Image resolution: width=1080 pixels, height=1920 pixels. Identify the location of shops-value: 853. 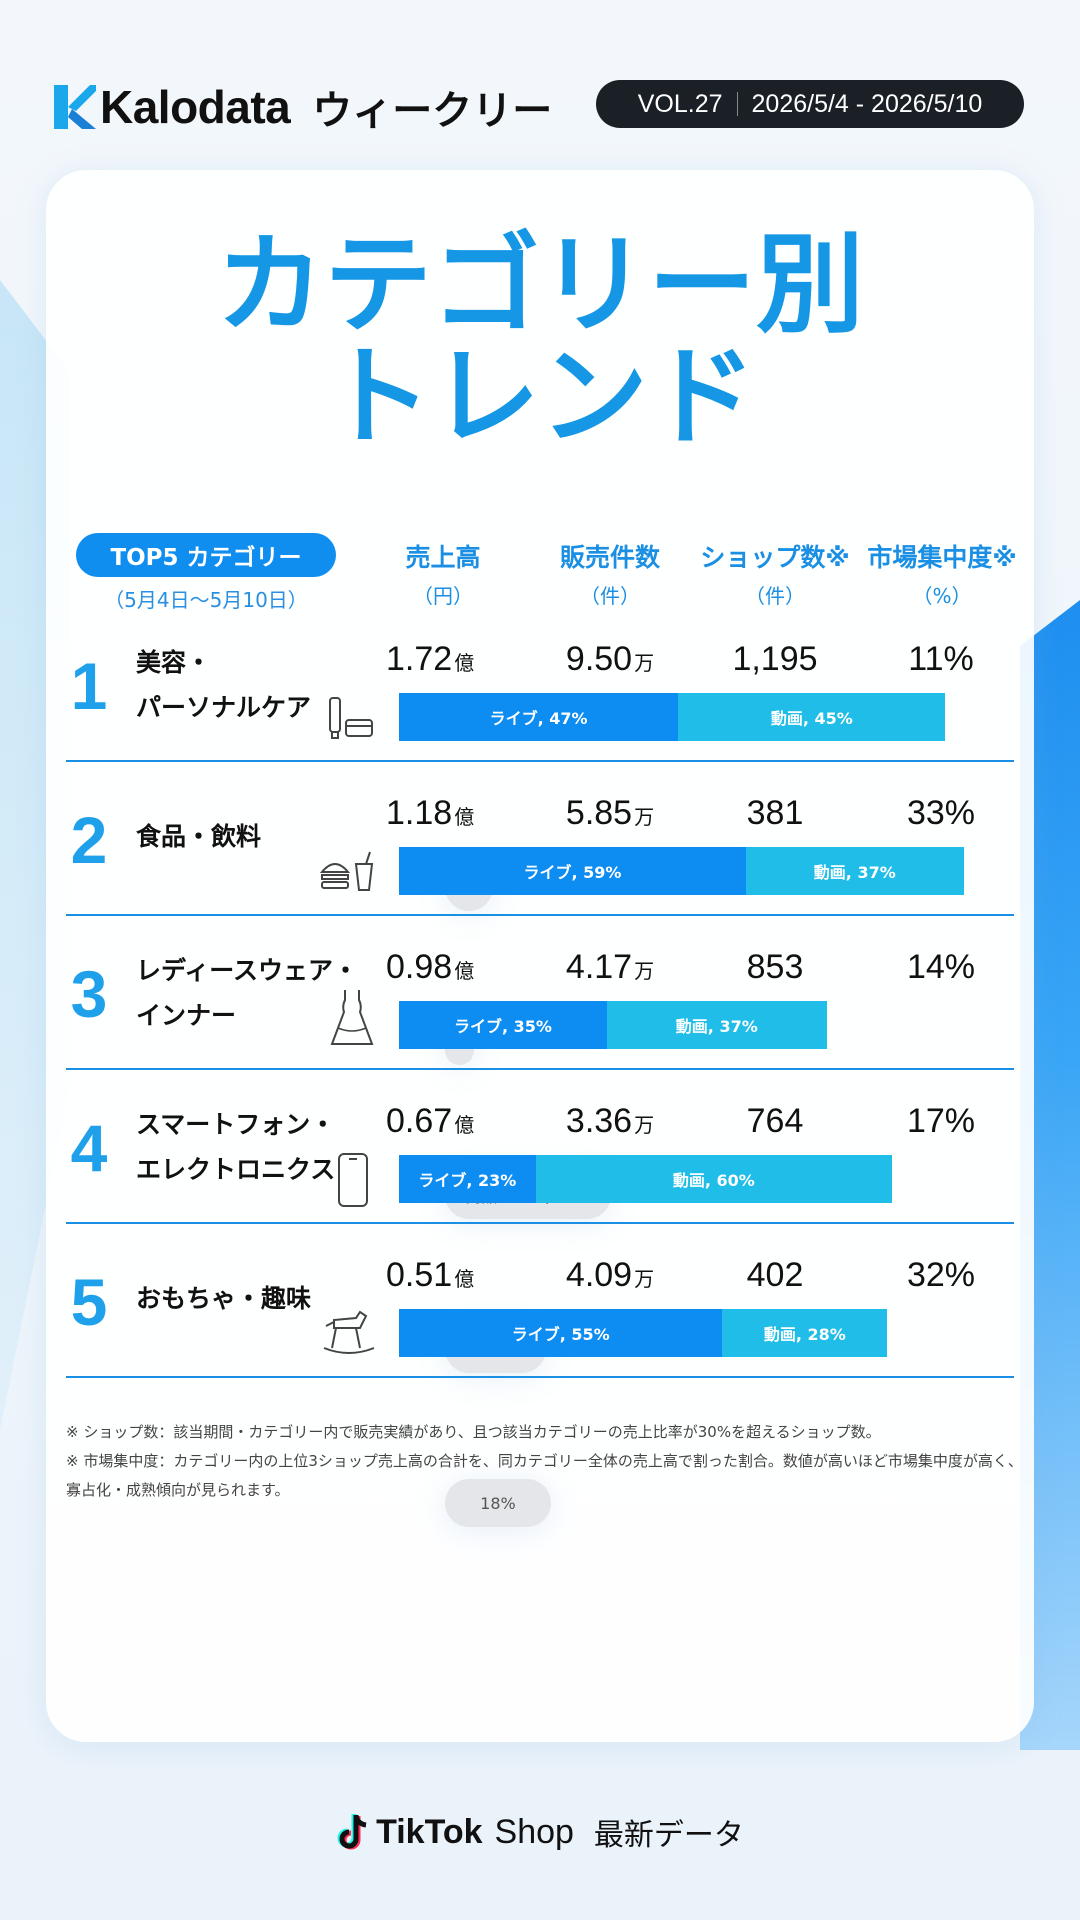
(775, 967).